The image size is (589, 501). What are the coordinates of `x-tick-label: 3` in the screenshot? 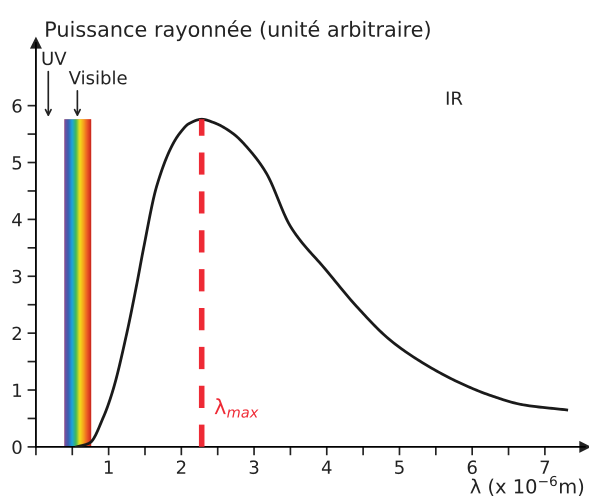 It's located at (254, 467).